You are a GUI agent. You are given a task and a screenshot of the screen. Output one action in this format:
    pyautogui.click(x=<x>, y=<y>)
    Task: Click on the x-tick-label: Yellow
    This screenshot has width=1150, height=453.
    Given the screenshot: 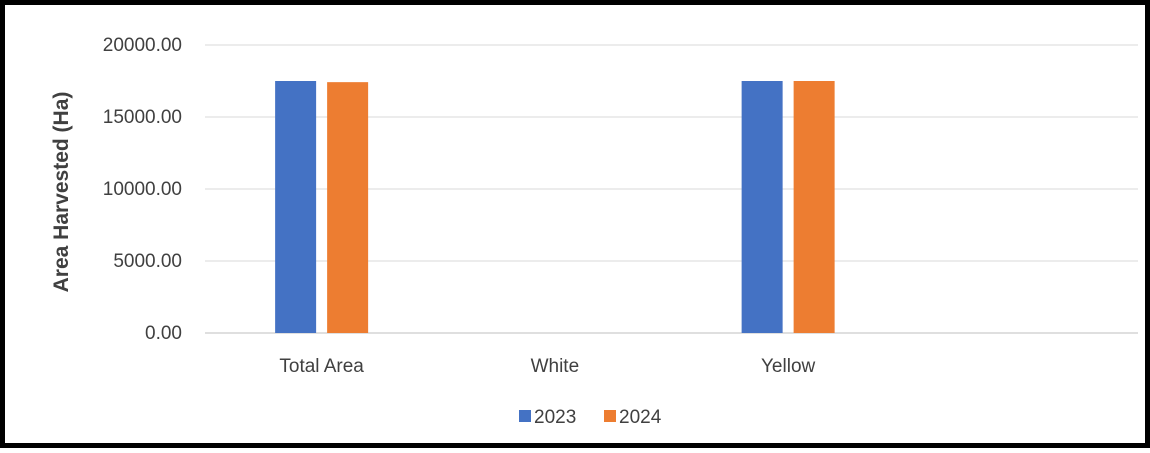 What is the action you would take?
    pyautogui.click(x=788, y=366)
    